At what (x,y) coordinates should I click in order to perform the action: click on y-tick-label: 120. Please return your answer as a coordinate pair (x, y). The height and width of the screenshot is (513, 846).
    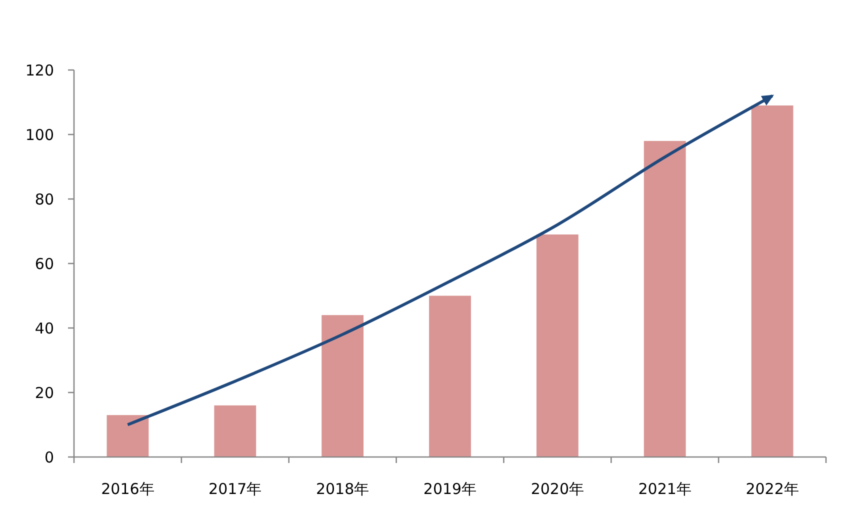
    Looking at the image, I should click on (39, 71).